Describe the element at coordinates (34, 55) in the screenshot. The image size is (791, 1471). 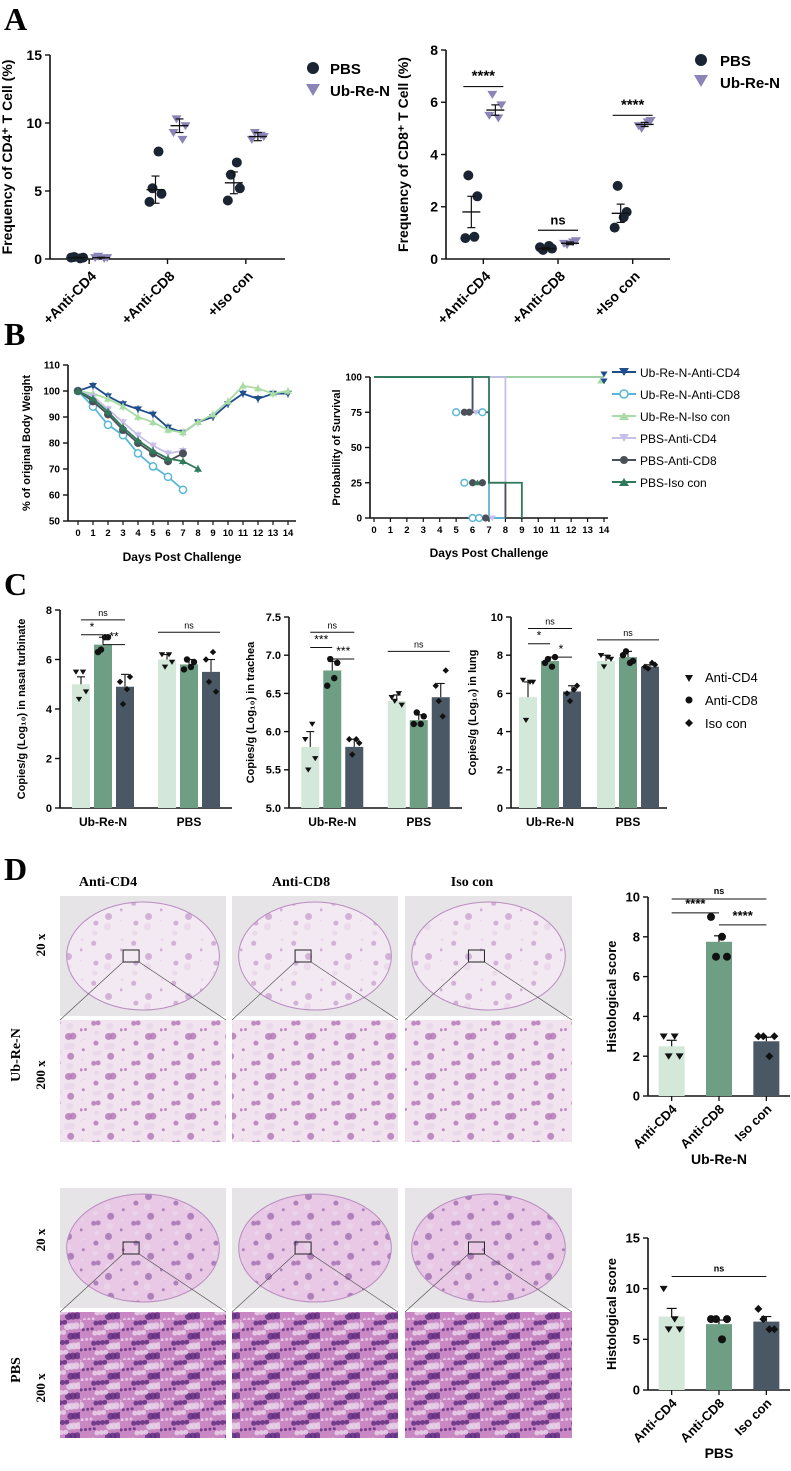
I see `y-tick-label: 15` at that location.